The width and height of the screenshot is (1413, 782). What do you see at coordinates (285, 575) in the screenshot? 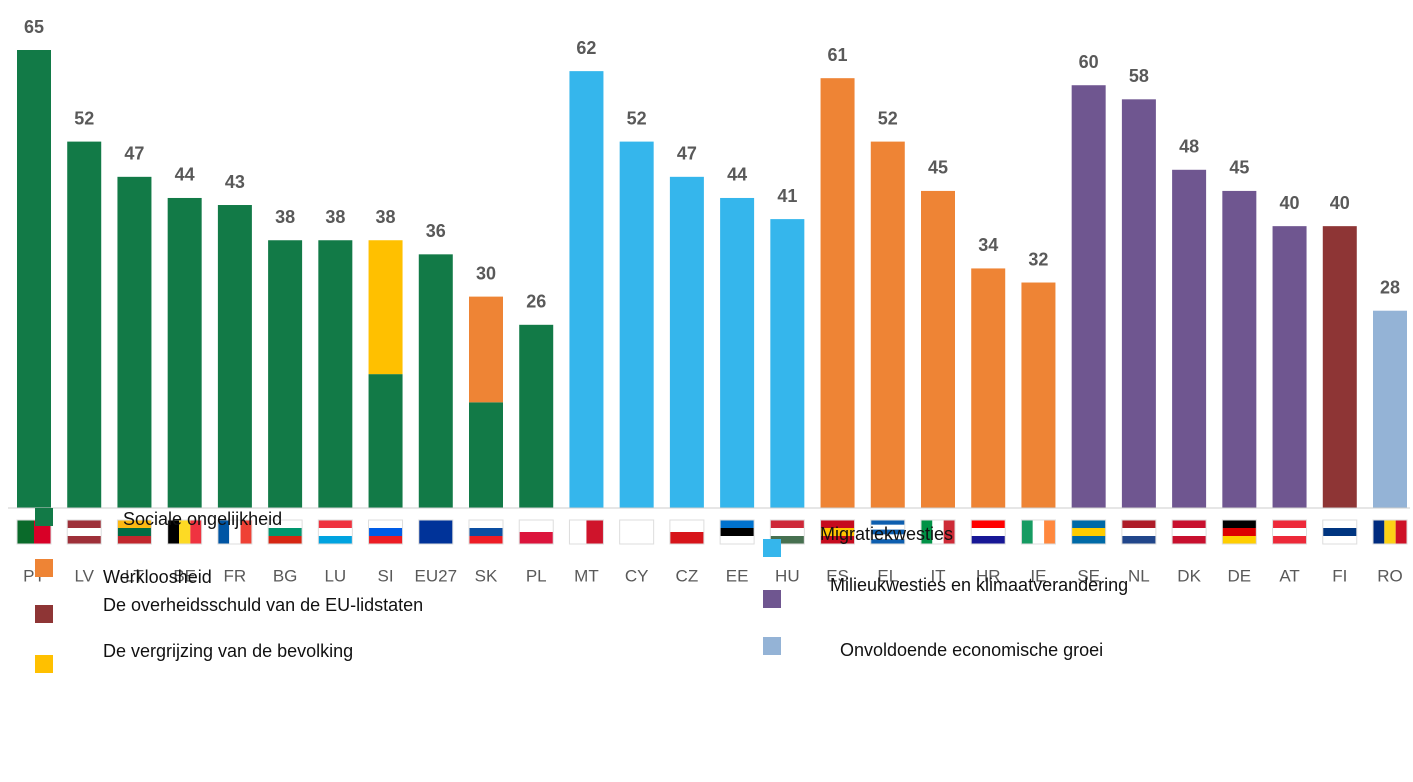
I see `x-tick-label: BG` at bounding box center [285, 575].